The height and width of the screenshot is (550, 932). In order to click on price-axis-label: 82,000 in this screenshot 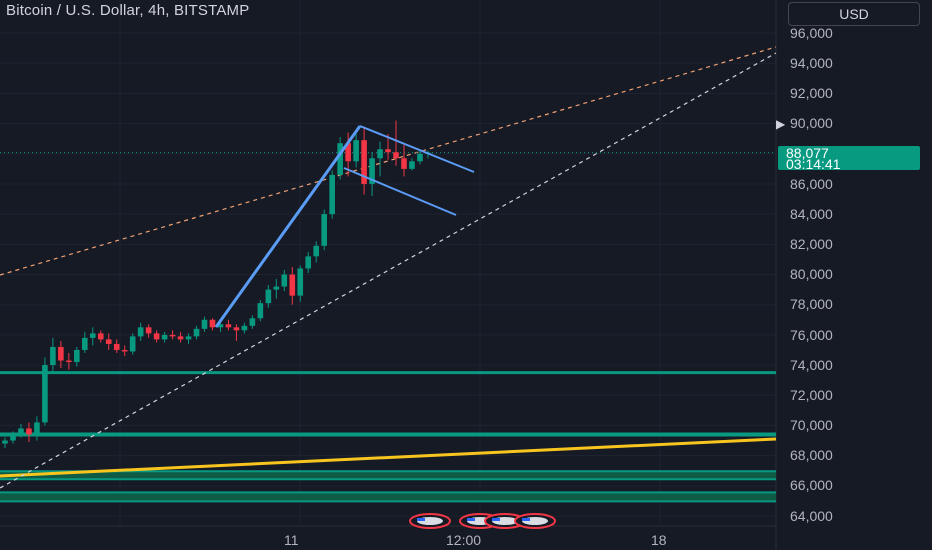, I will do `click(811, 244)`.